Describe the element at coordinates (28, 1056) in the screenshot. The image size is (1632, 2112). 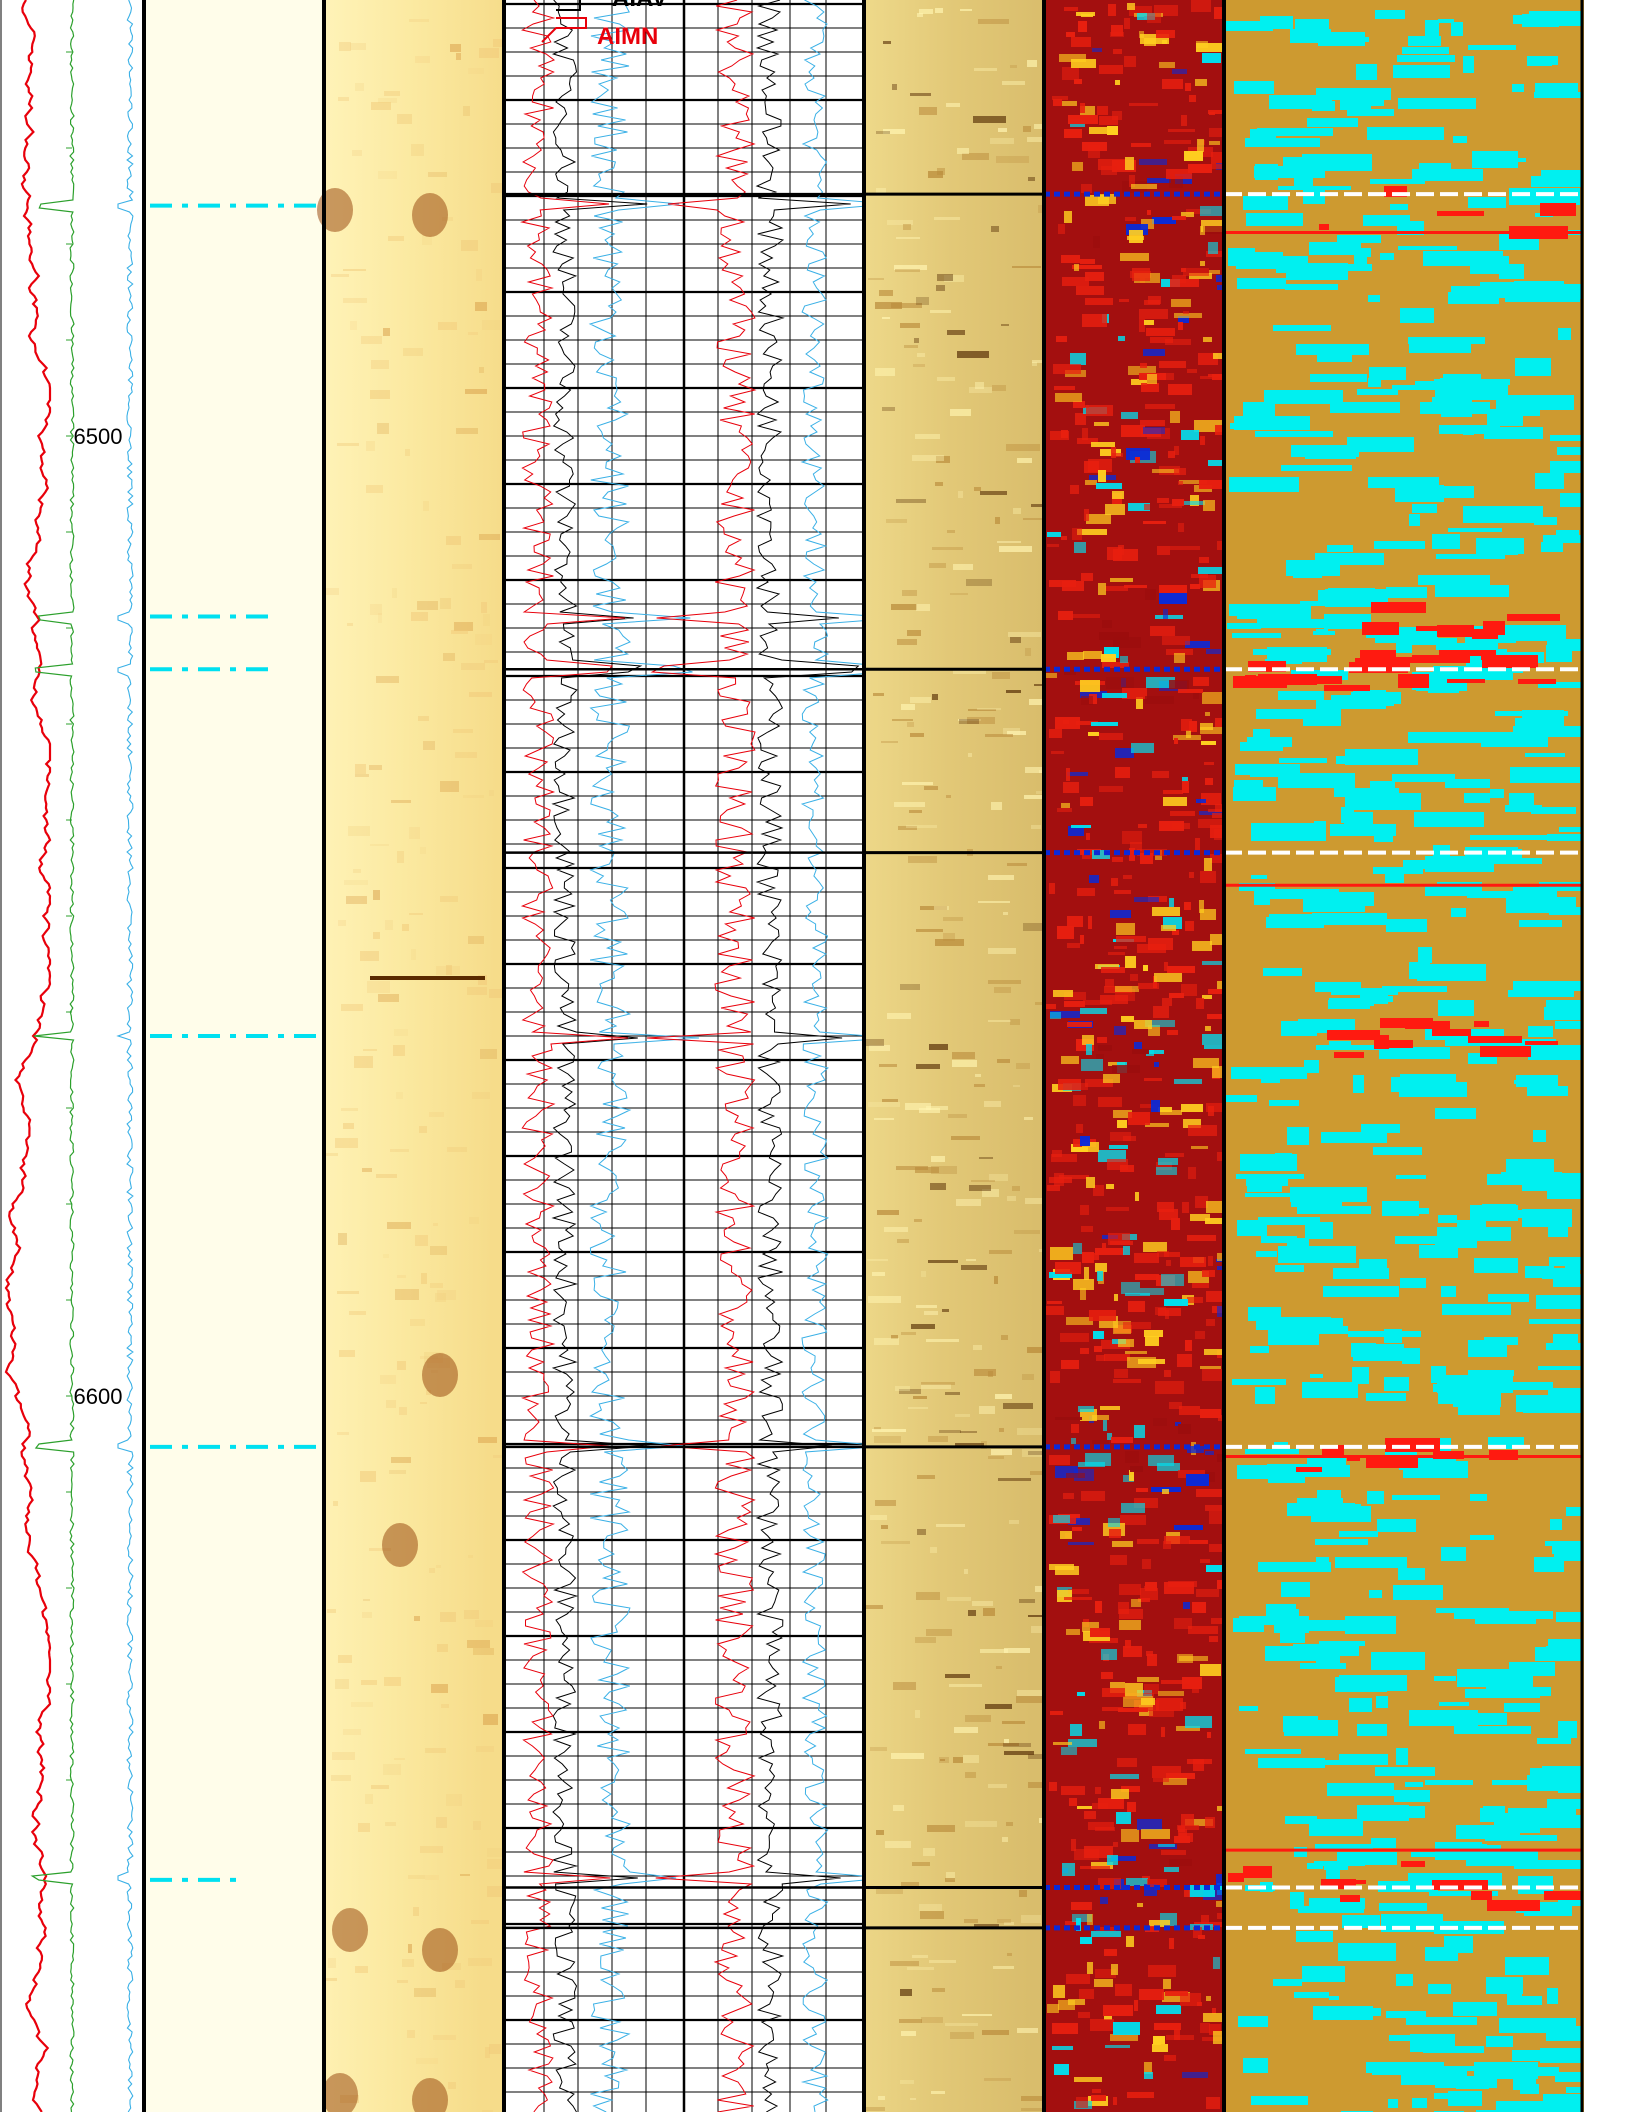
I see `resistivity-curve` at that location.